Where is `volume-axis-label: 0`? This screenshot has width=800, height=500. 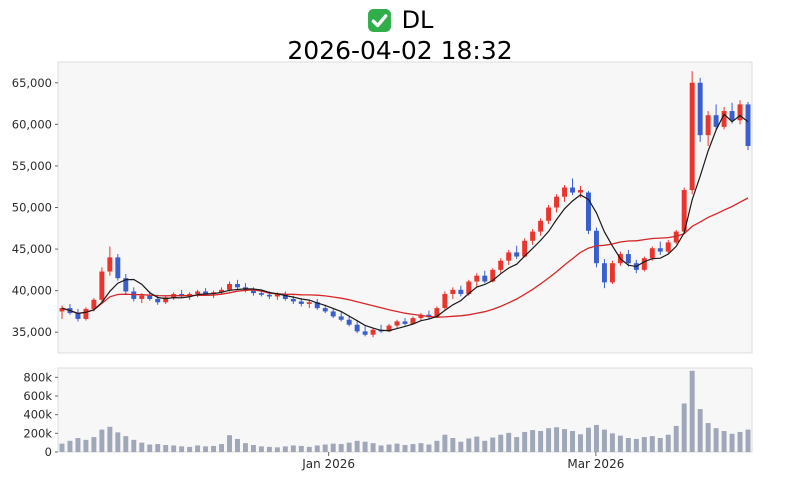
volume-axis-label: 0 is located at coordinates (48, 452).